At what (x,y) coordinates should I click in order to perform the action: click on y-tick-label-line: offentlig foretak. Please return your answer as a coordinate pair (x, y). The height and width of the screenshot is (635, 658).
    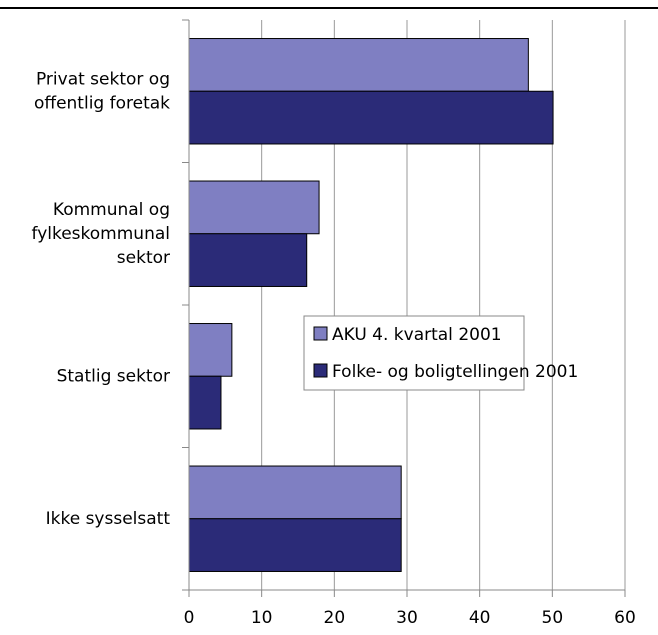
    Looking at the image, I should click on (102, 103).